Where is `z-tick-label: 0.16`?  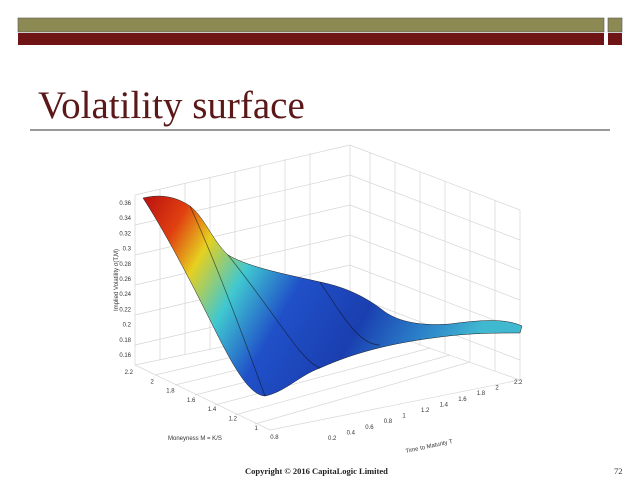 z-tick-label: 0.16 is located at coordinates (125, 356).